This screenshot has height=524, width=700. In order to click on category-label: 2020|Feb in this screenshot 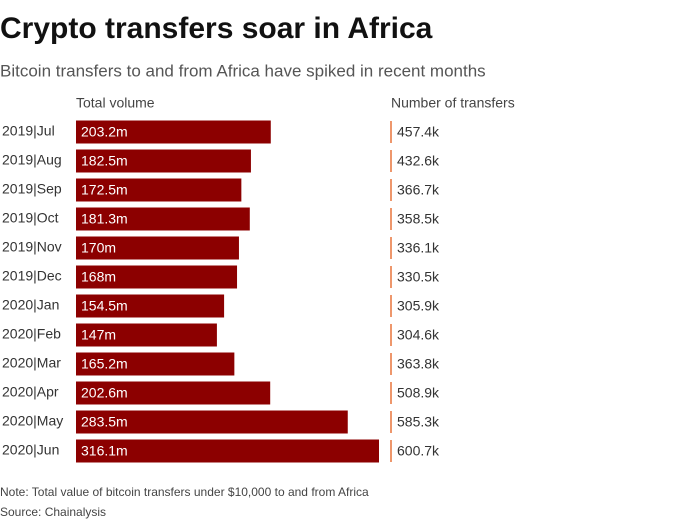, I will do `click(31, 334)`.